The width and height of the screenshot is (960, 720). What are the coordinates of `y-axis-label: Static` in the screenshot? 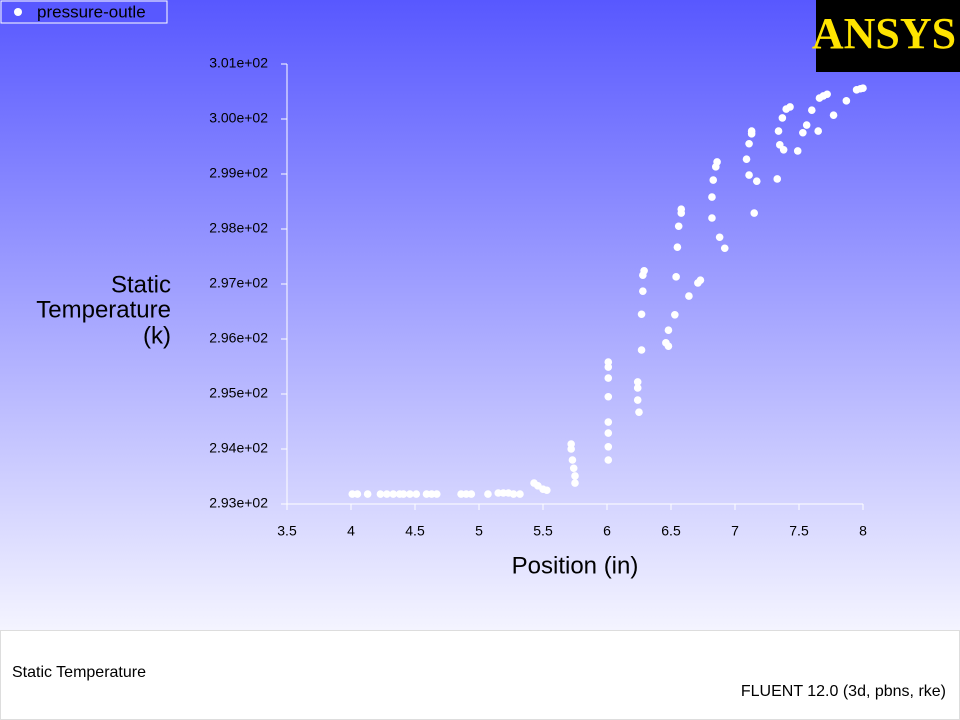 It's located at (141, 284).